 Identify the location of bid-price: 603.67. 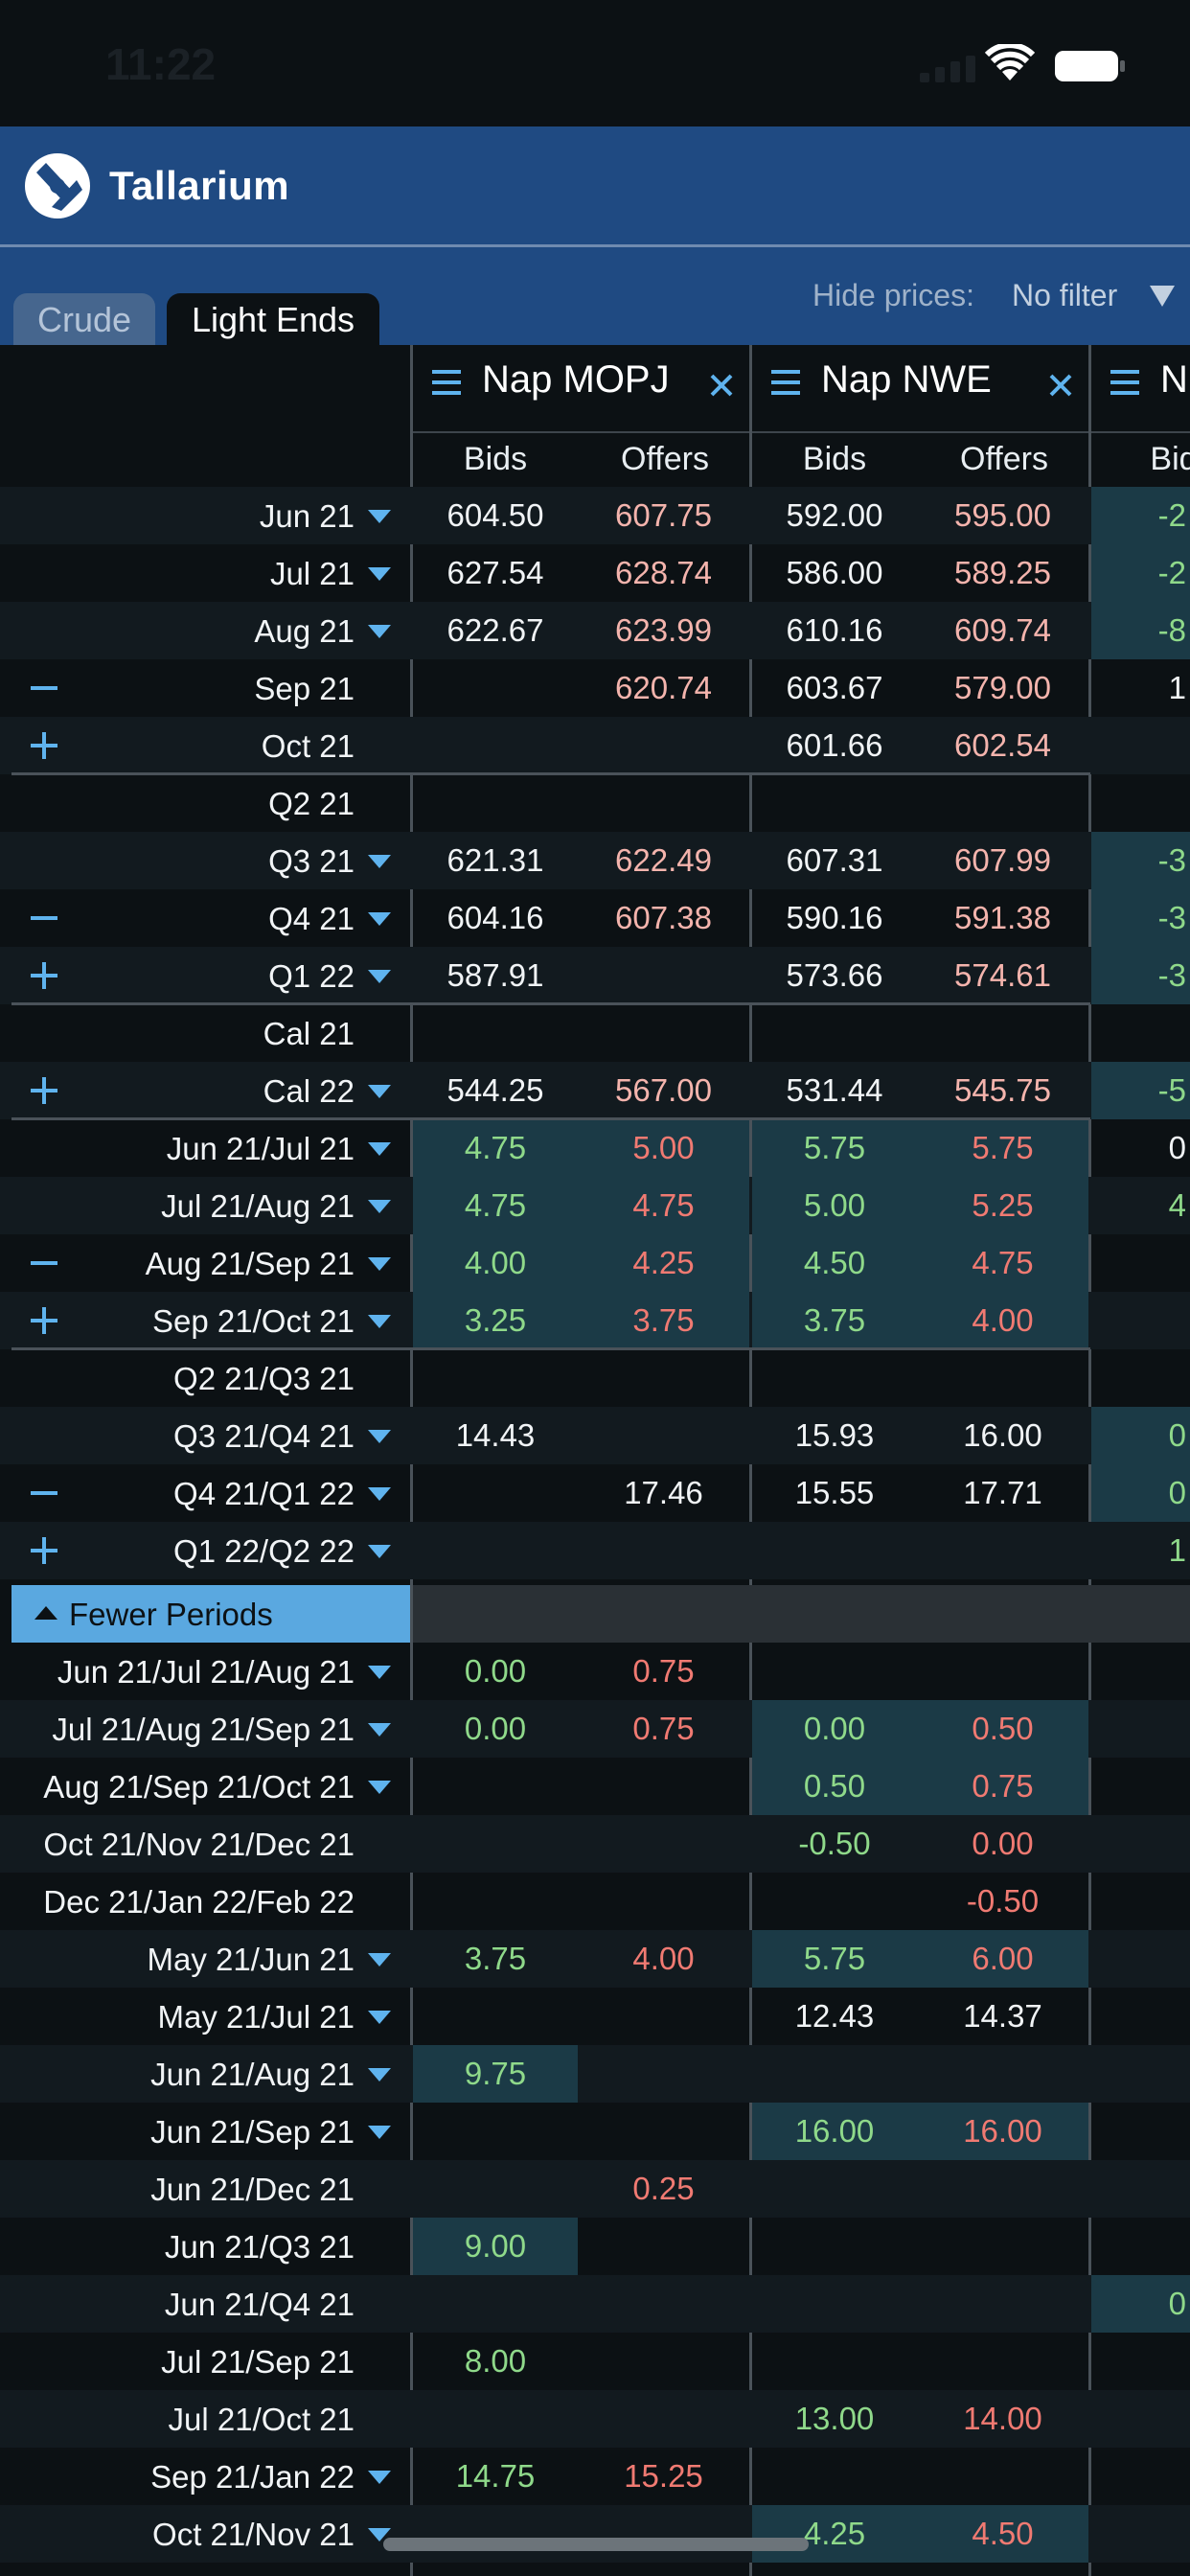
(835, 688).